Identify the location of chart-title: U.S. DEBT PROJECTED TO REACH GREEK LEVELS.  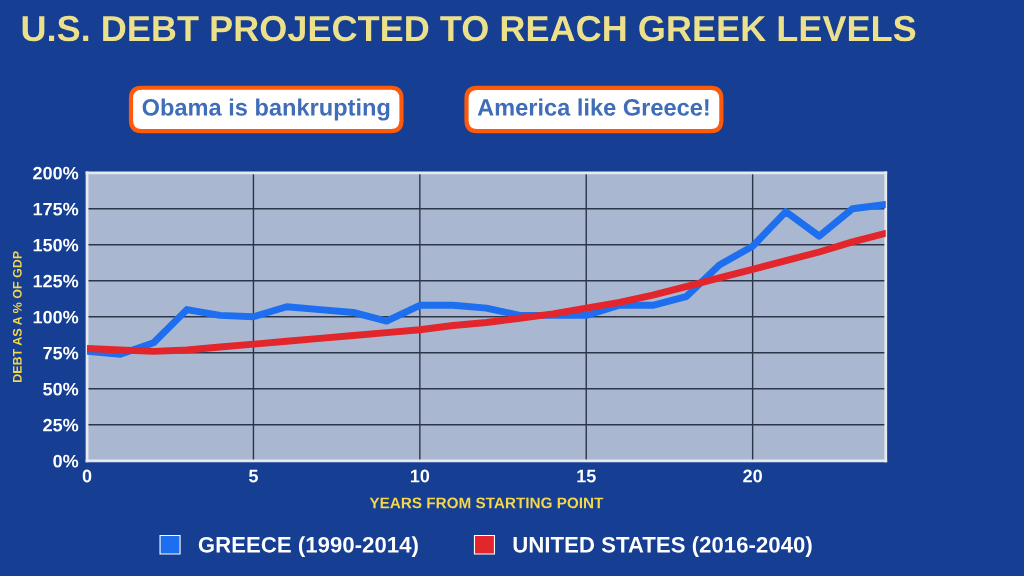
(469, 28).